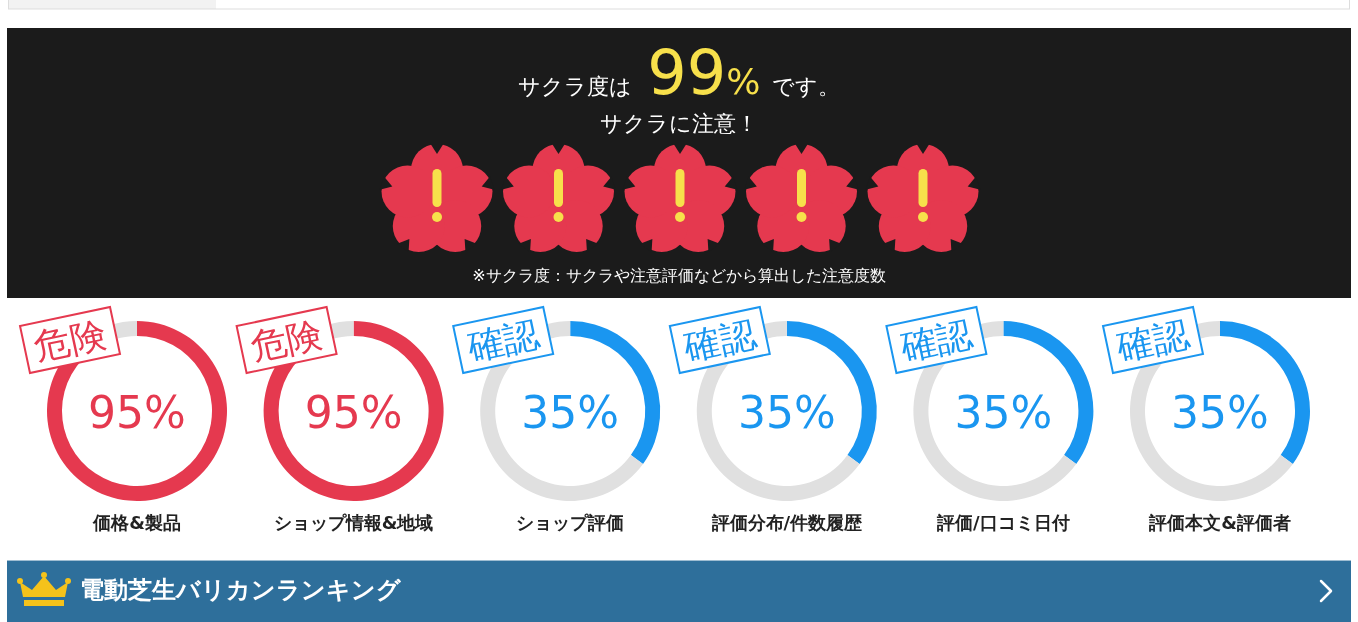 The width and height of the screenshot is (1358, 622). I want to click on text: サクラ度は 99% です。, so click(679, 72).